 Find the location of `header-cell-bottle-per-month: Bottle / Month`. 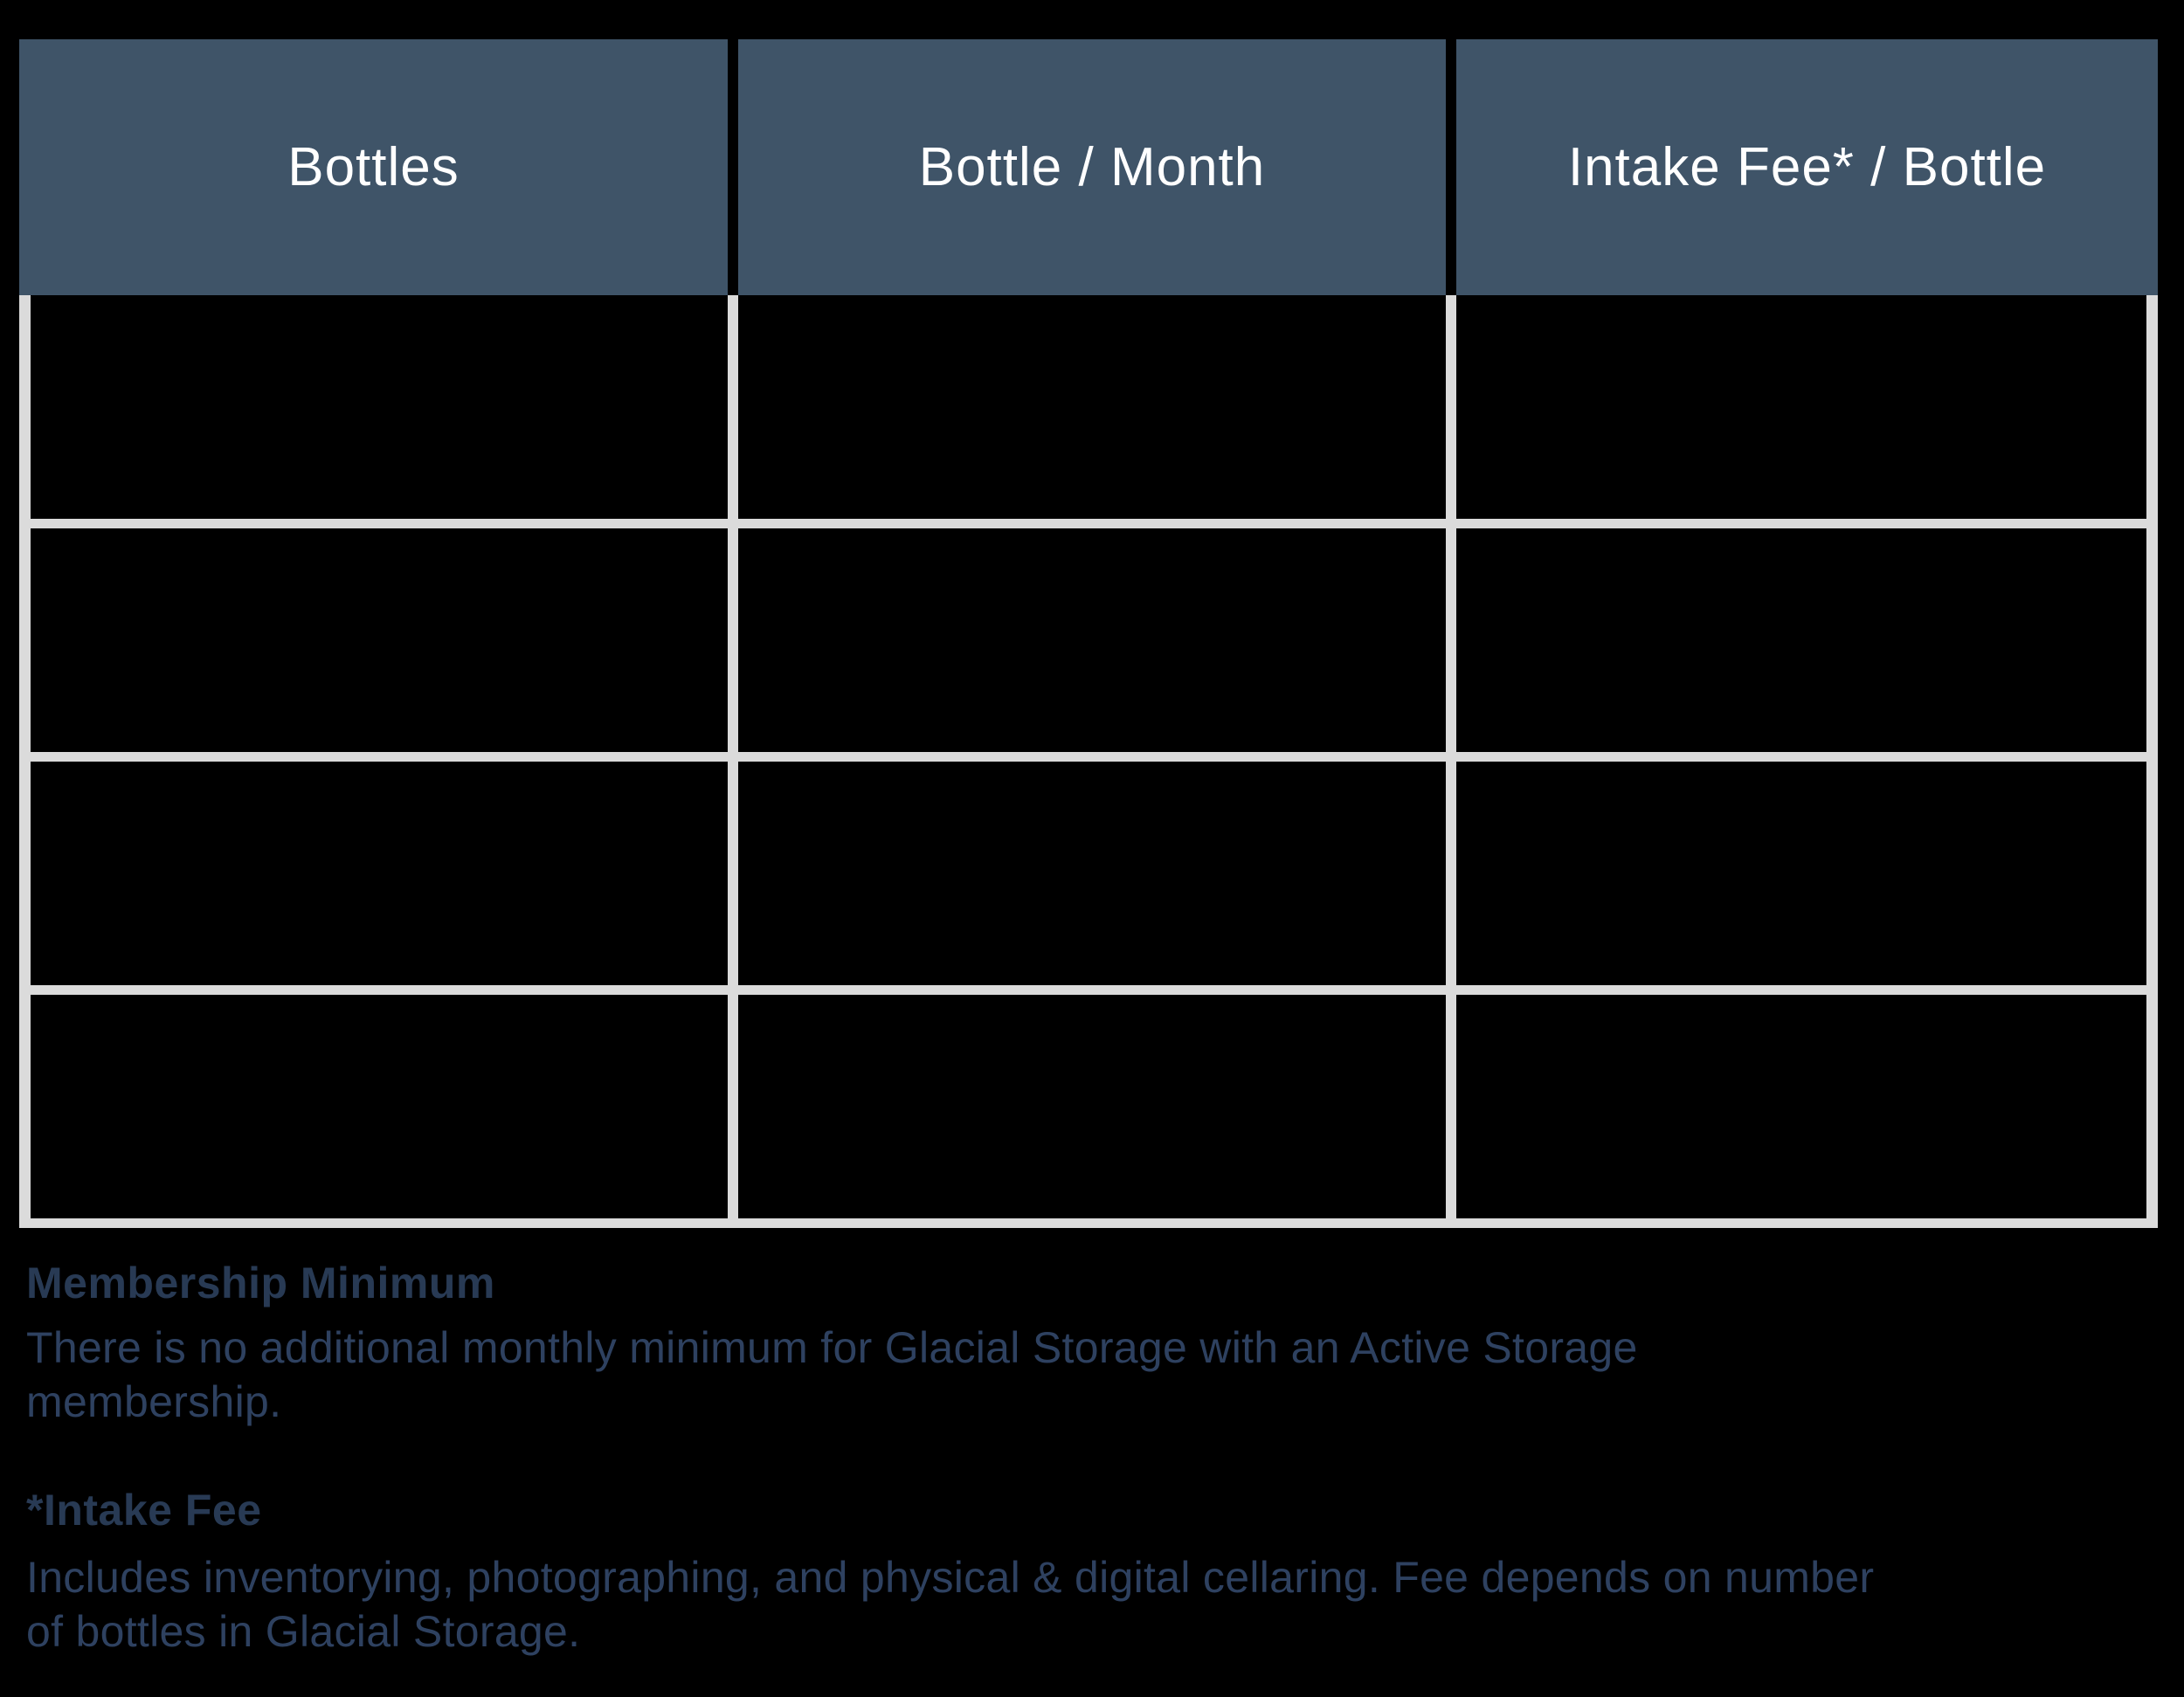

header-cell-bottle-per-month: Bottle / Month is located at coordinates (1092, 167).